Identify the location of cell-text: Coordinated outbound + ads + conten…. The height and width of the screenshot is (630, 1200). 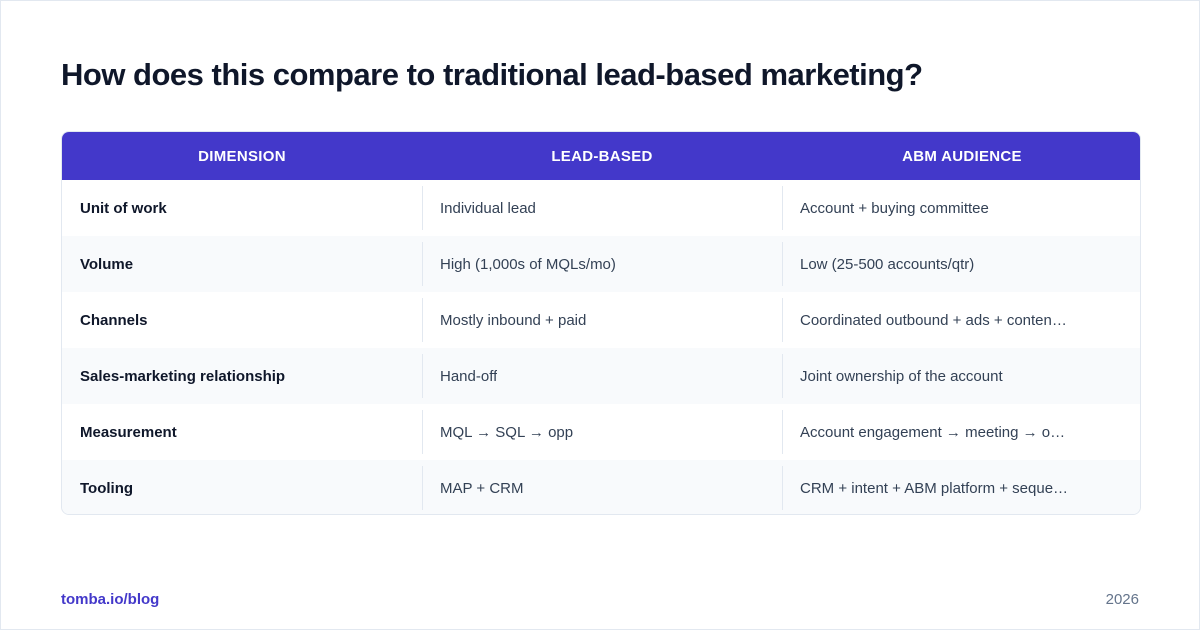
(933, 320).